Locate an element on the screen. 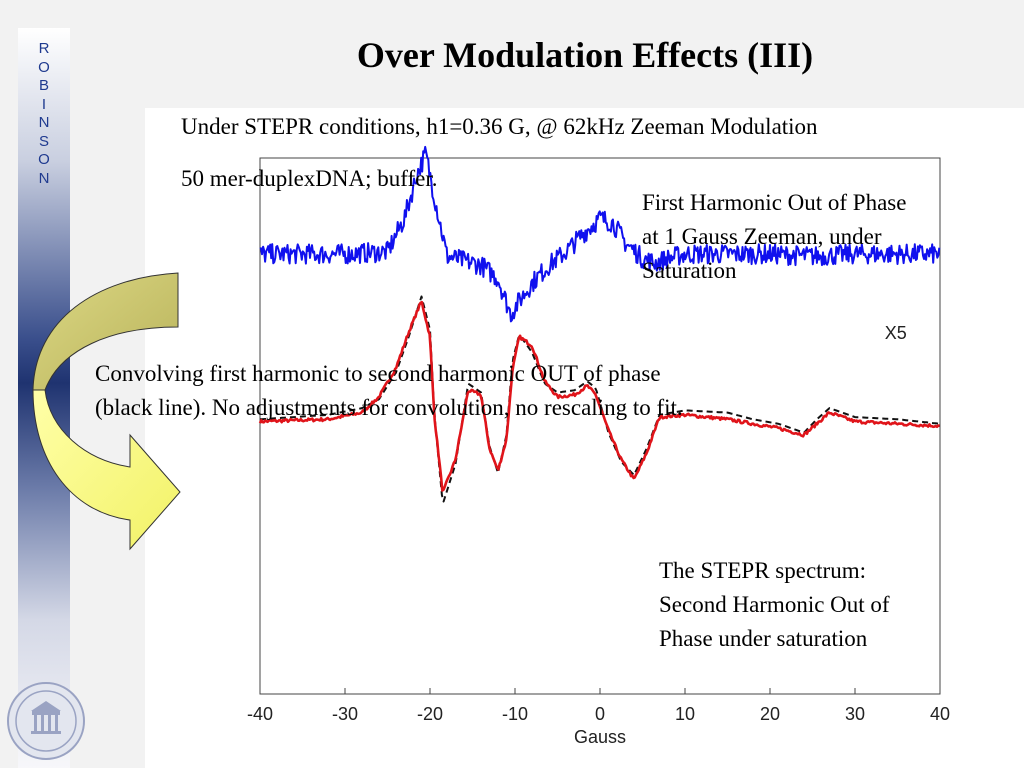  x-tick-label: -30 is located at coordinates (345, 714).